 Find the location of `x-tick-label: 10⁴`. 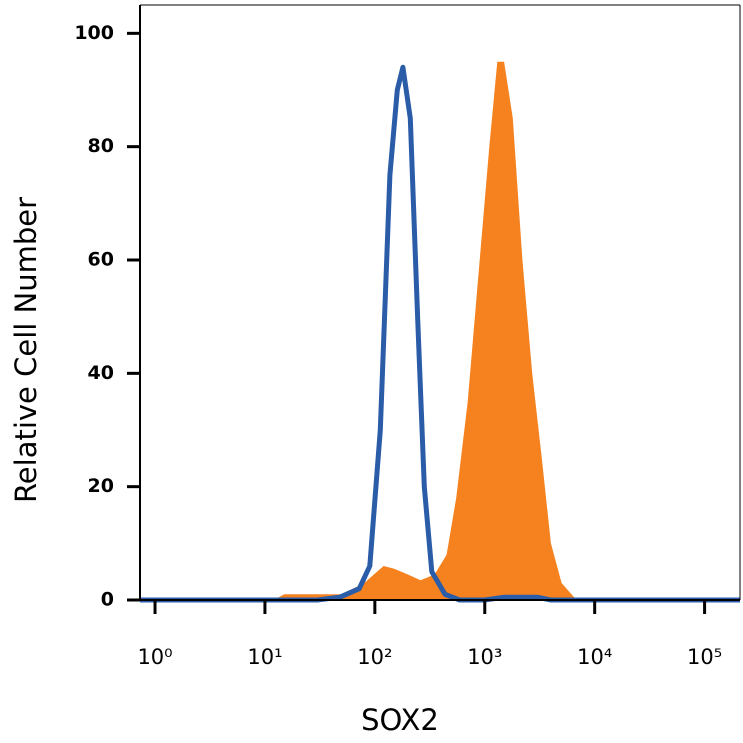

x-tick-label: 10⁴ is located at coordinates (594, 657).